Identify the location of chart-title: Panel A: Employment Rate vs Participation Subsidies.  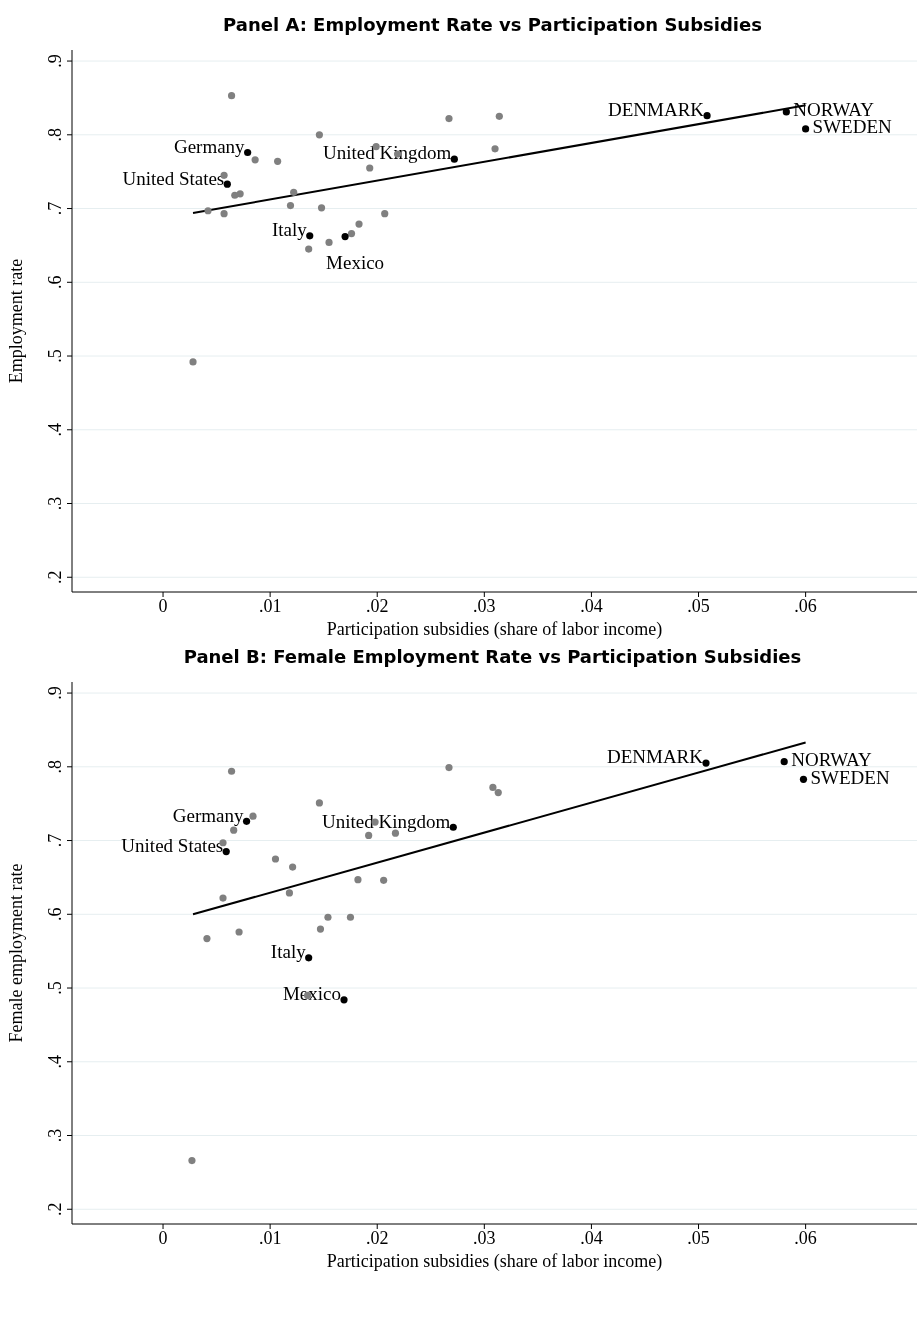
(492, 25).